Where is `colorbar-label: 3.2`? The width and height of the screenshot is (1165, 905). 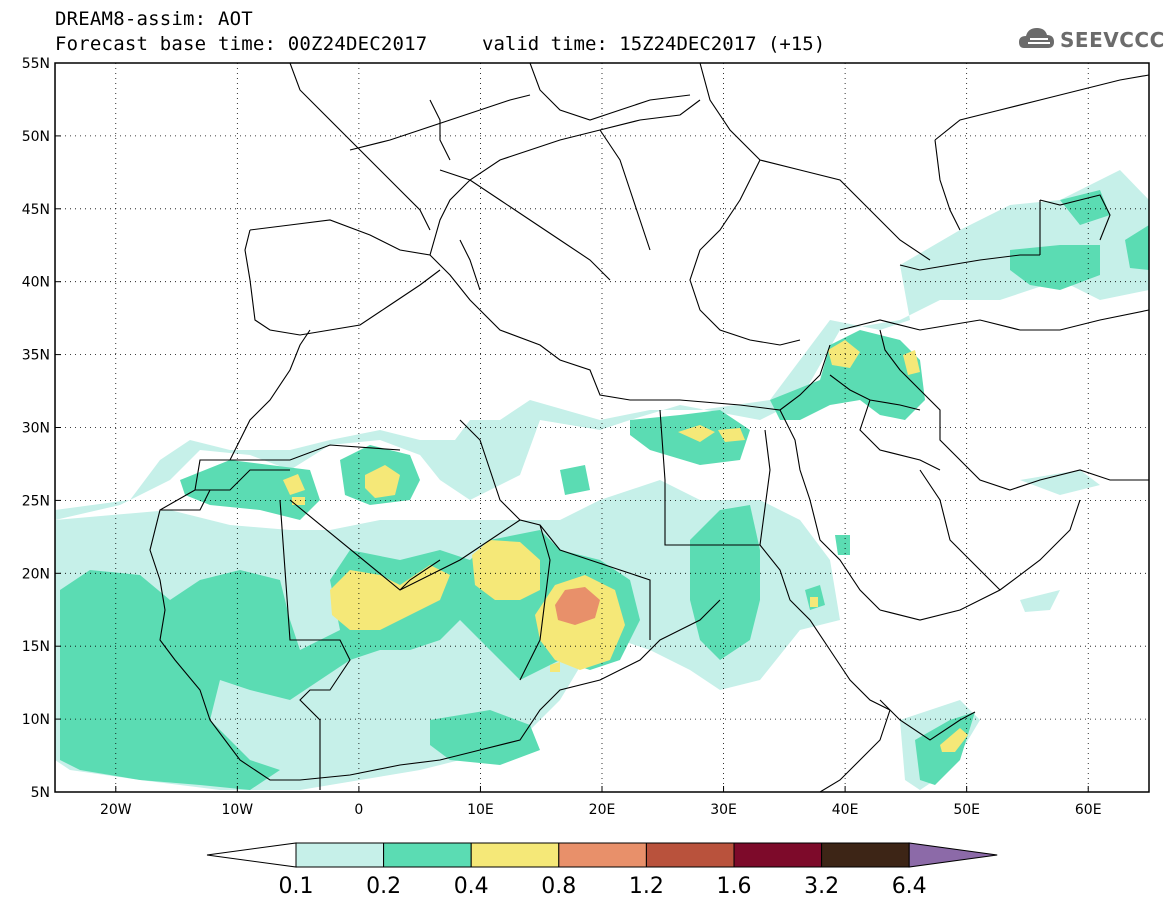 colorbar-label: 3.2 is located at coordinates (821, 886).